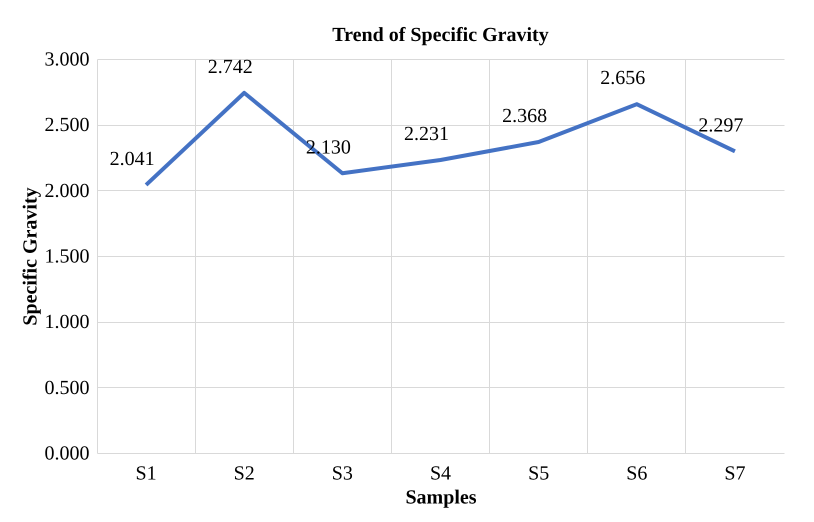 The width and height of the screenshot is (814, 522). What do you see at coordinates (67, 387) in the screenshot?
I see `y-tick-label: 0.500` at bounding box center [67, 387].